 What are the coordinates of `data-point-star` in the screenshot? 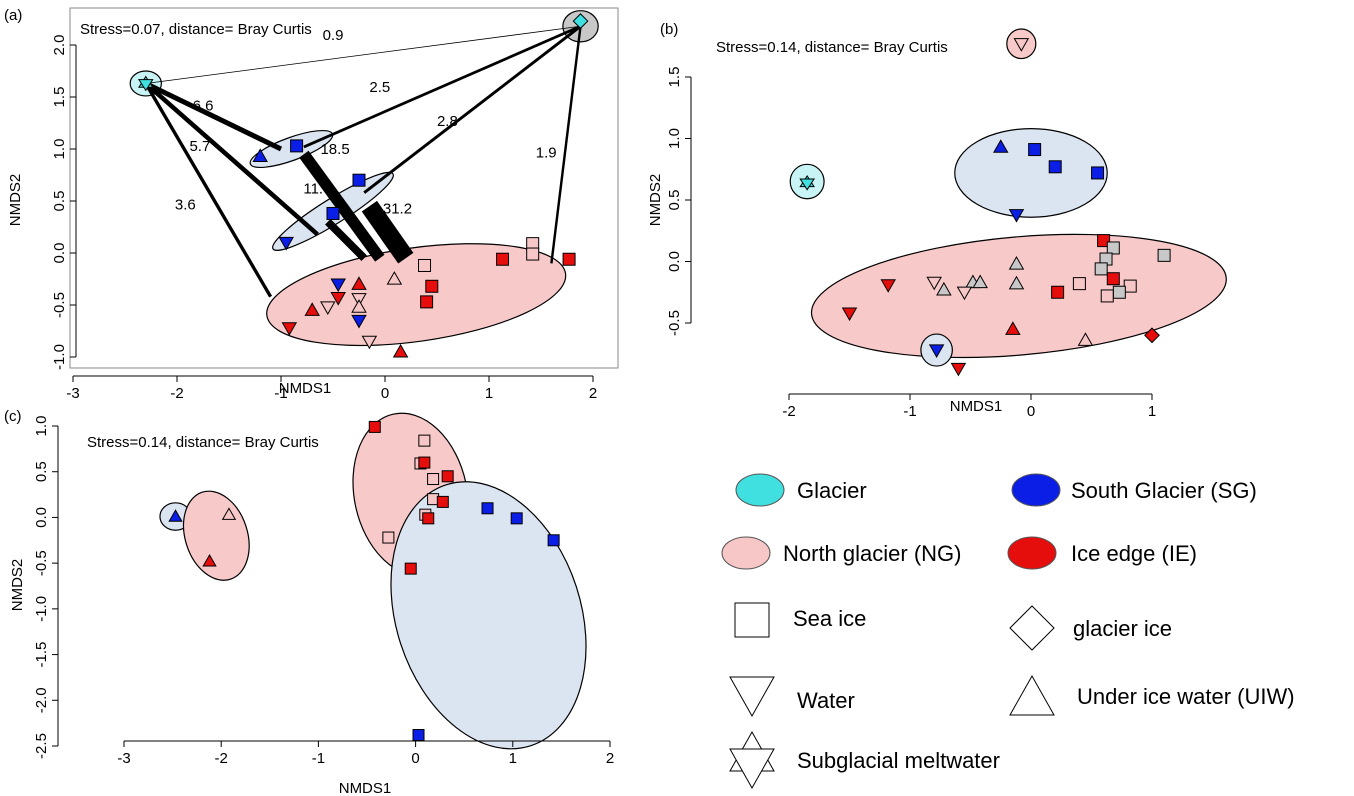 It's located at (807, 182).